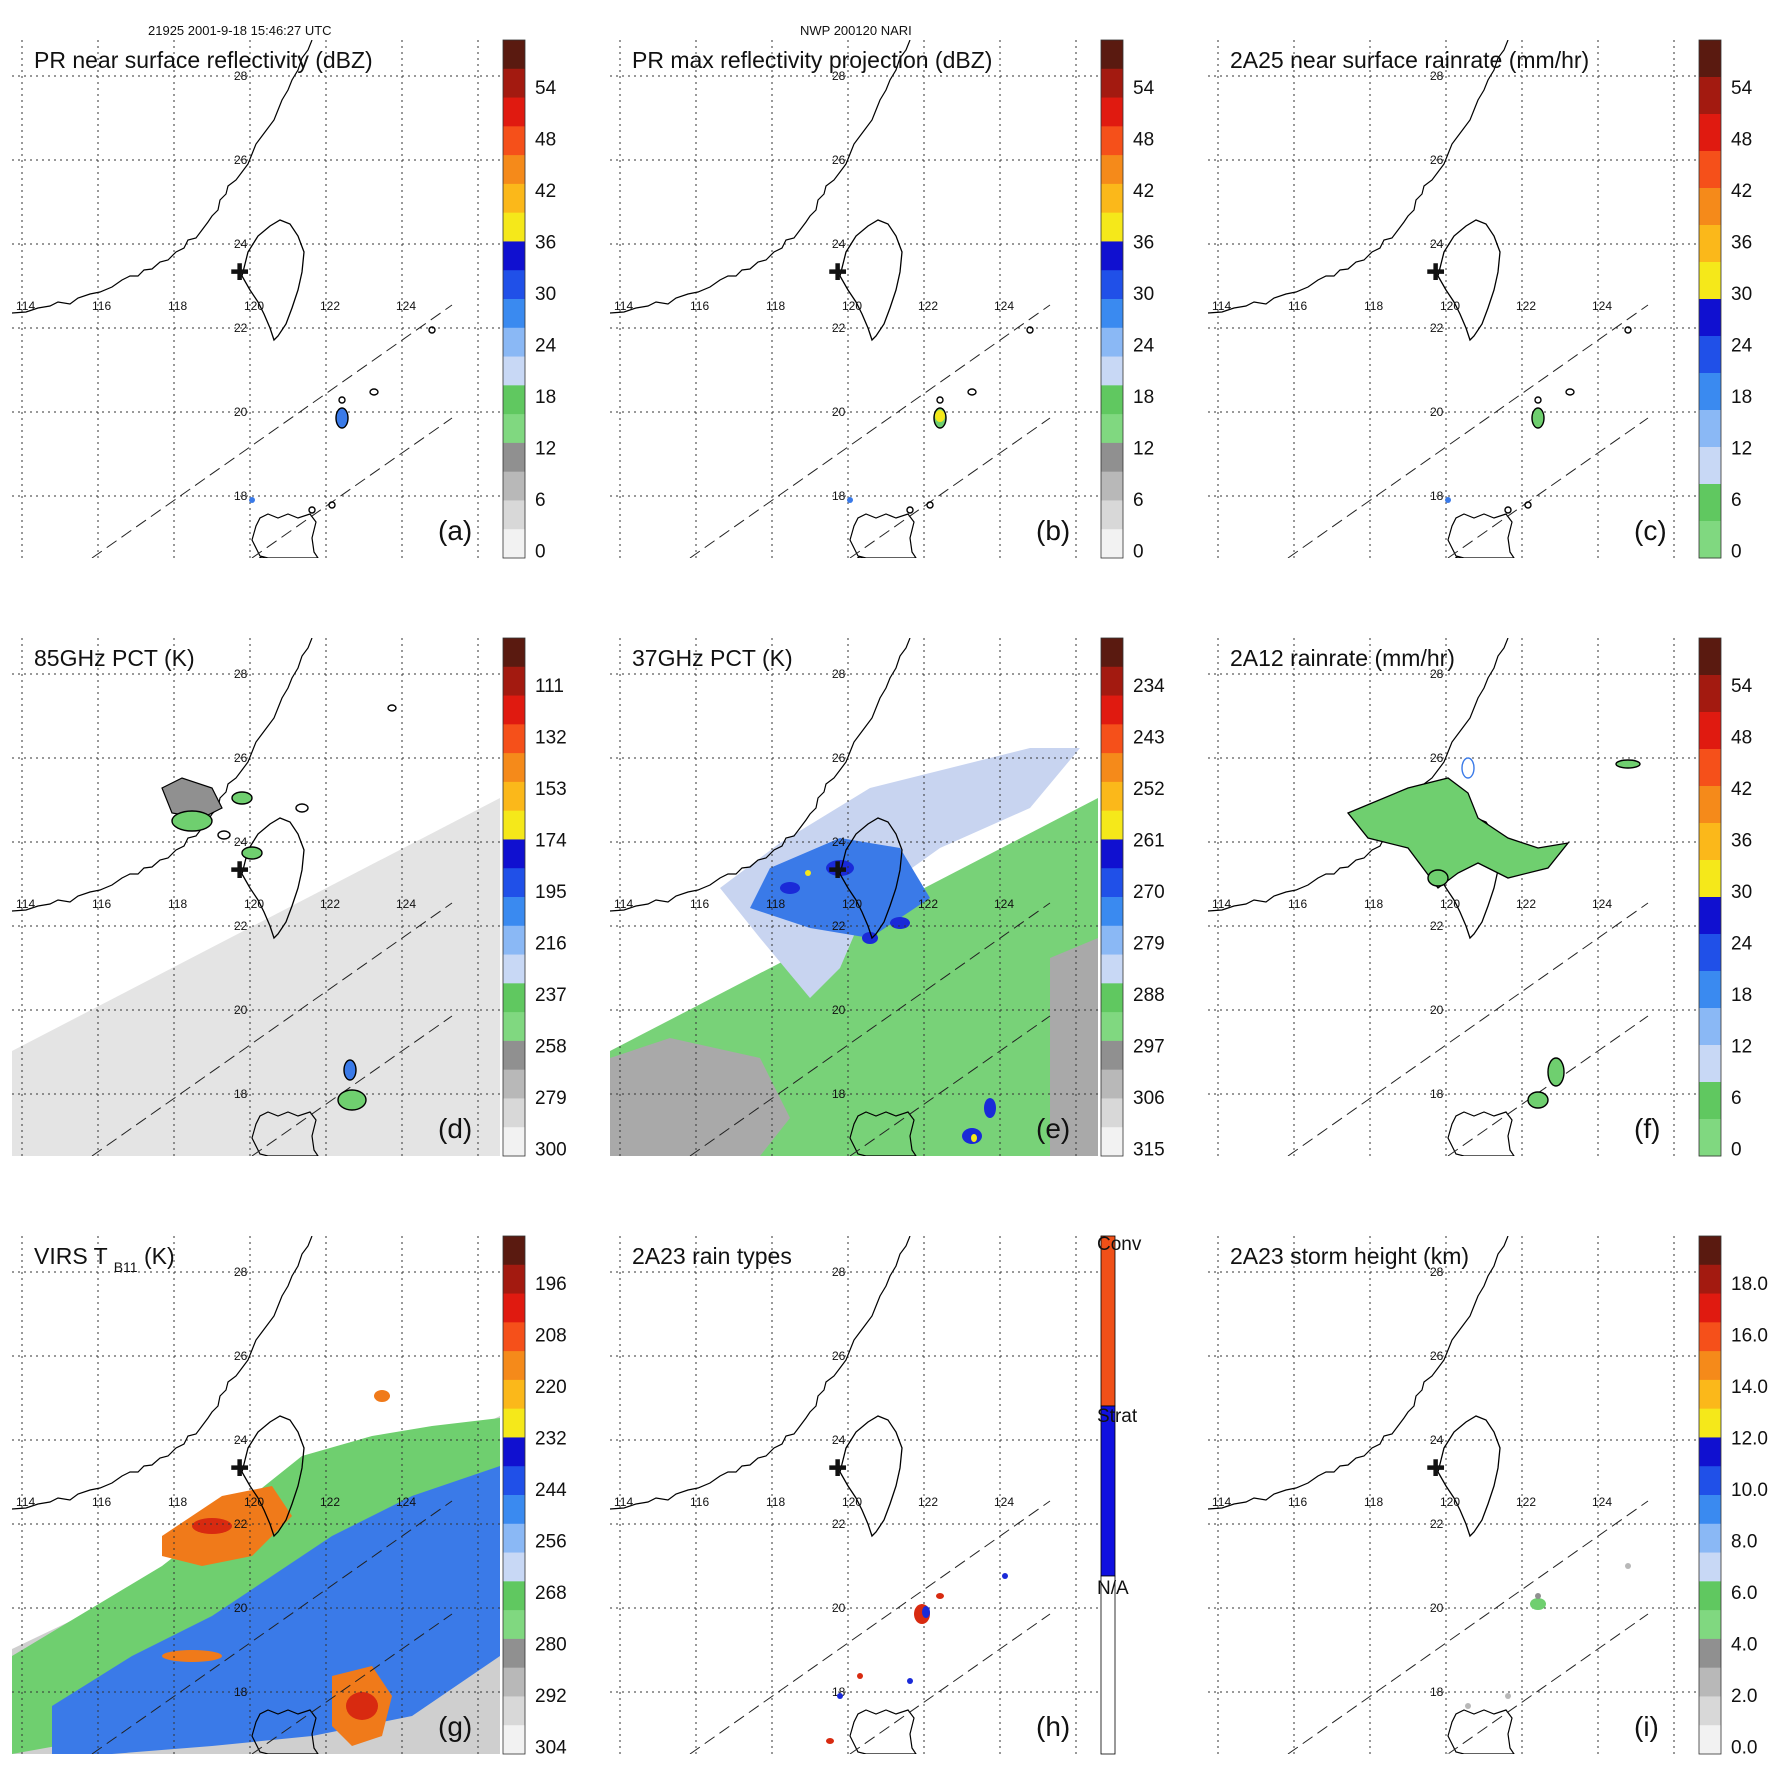 The image size is (1771, 1771). I want to click on orbit-time-header: 21925 2001-9-18 15:46:27 UTC, so click(240, 30).